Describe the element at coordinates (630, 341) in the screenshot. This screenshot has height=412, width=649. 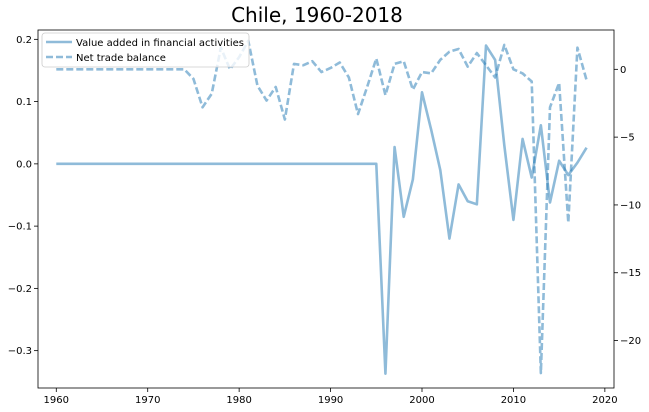
I see `y-right-tick-label: −20` at that location.